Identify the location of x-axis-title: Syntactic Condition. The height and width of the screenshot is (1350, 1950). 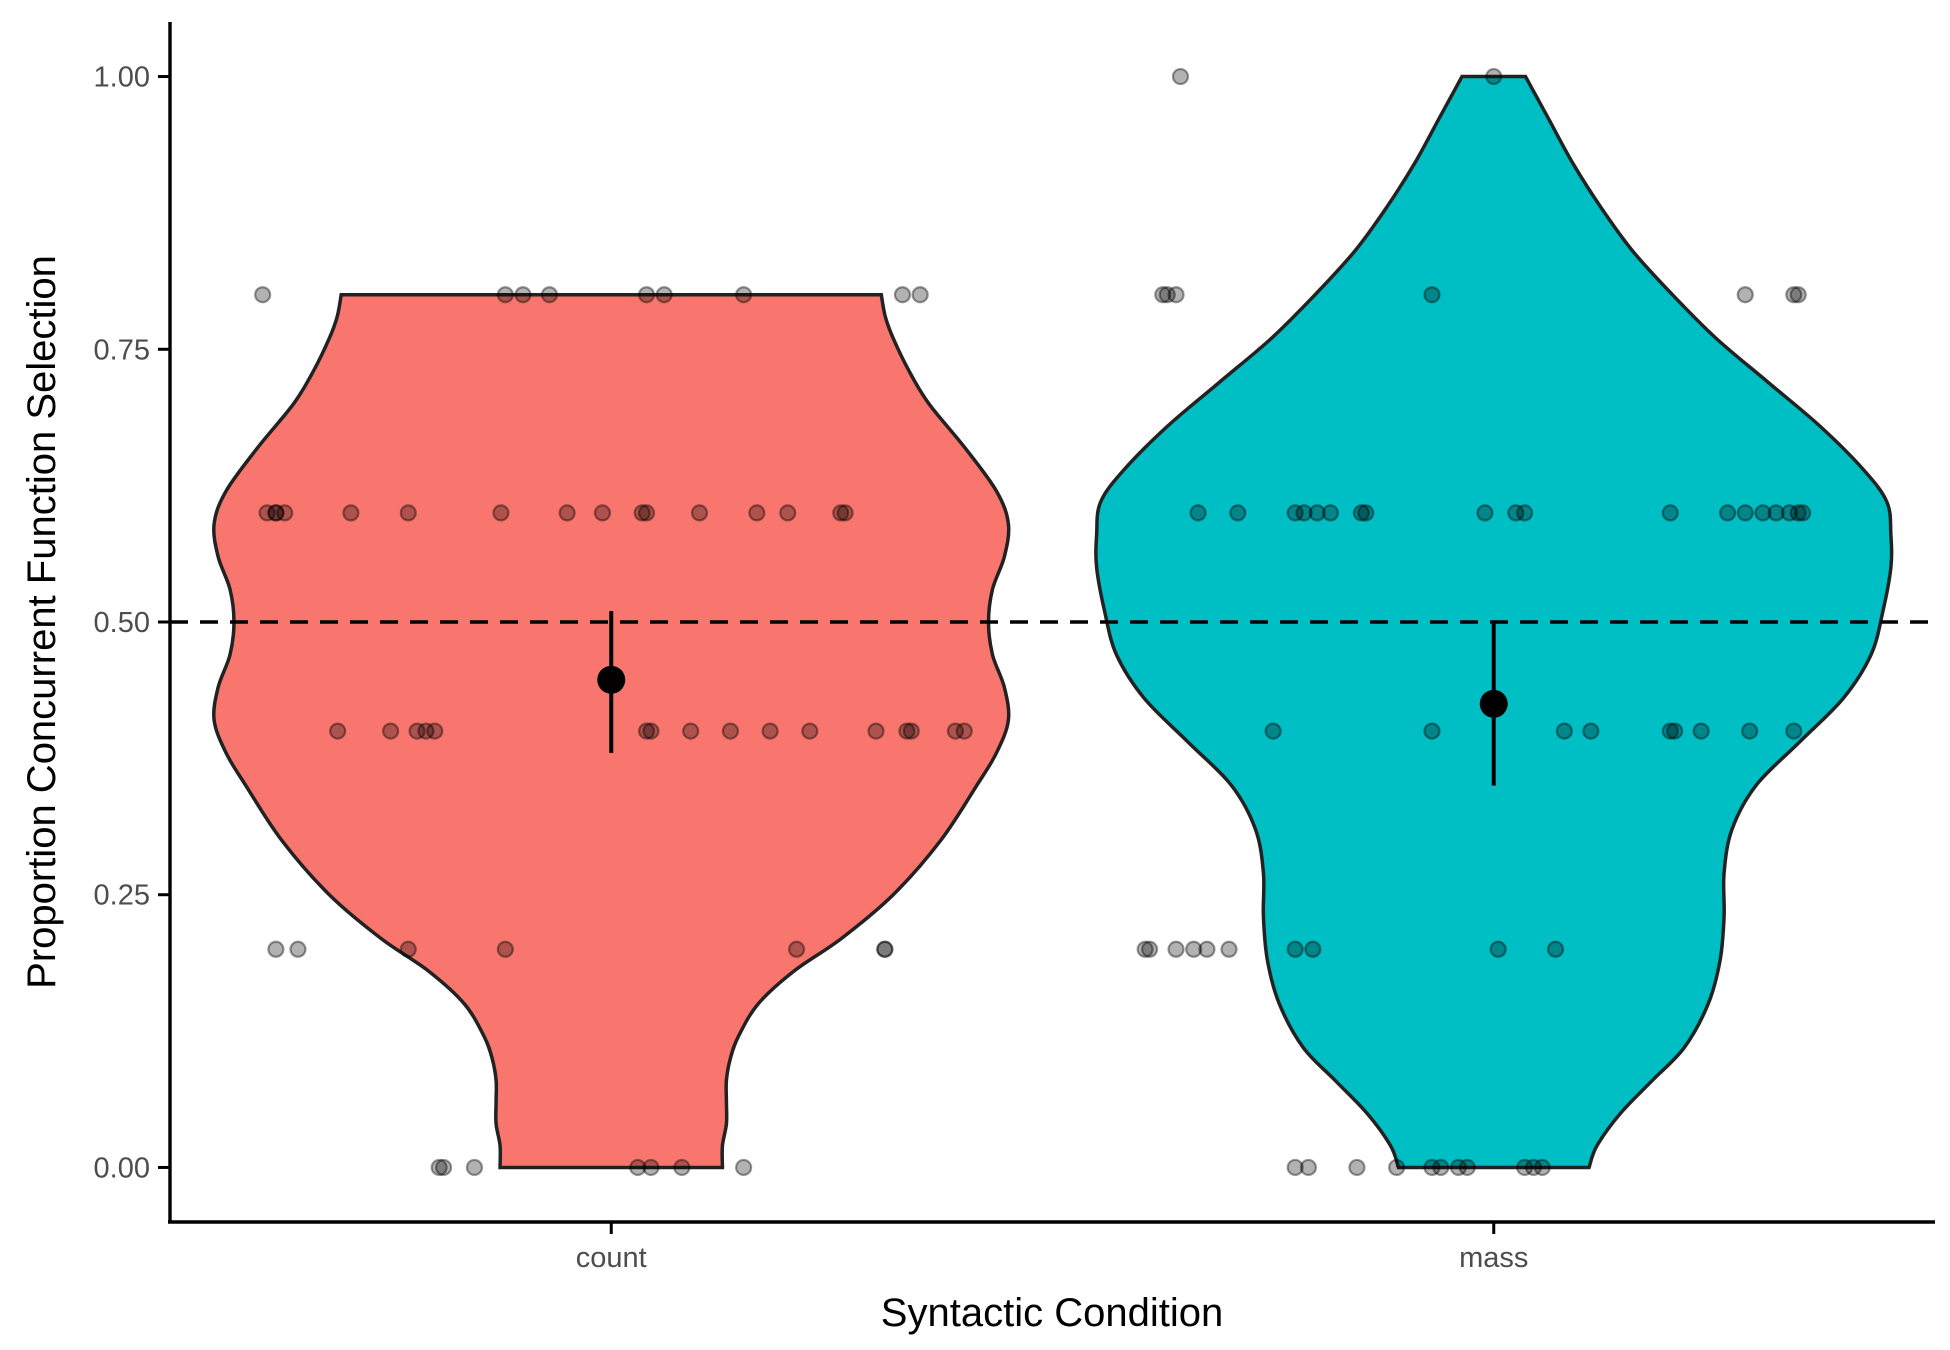
(1052, 1313).